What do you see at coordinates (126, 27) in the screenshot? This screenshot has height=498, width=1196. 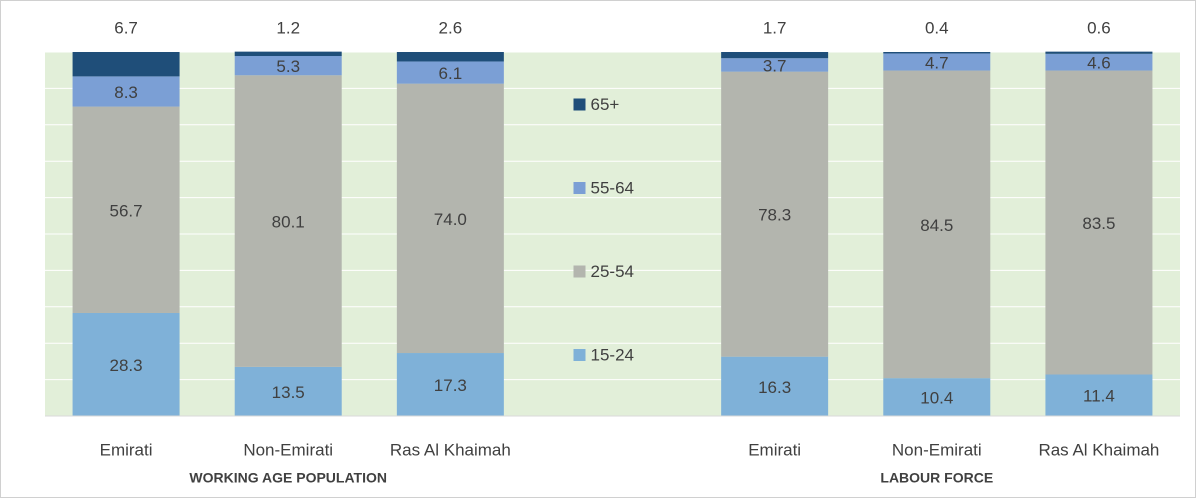 I see `data-label: 6.7` at bounding box center [126, 27].